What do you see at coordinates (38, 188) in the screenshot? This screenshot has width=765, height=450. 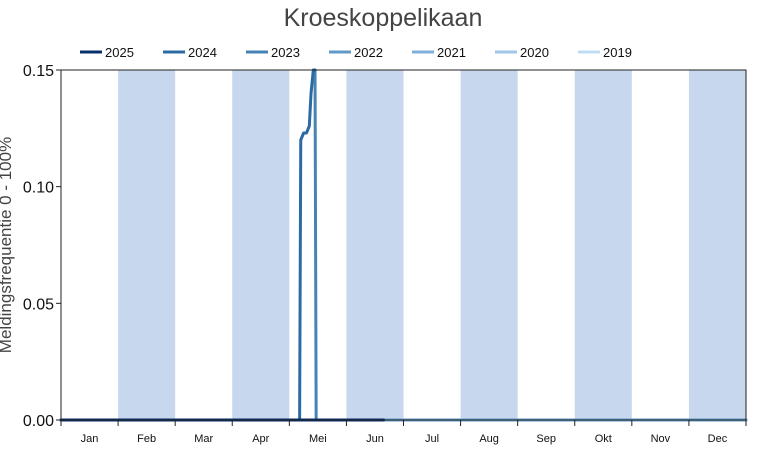 I see `y-tick-label: 0.10` at bounding box center [38, 188].